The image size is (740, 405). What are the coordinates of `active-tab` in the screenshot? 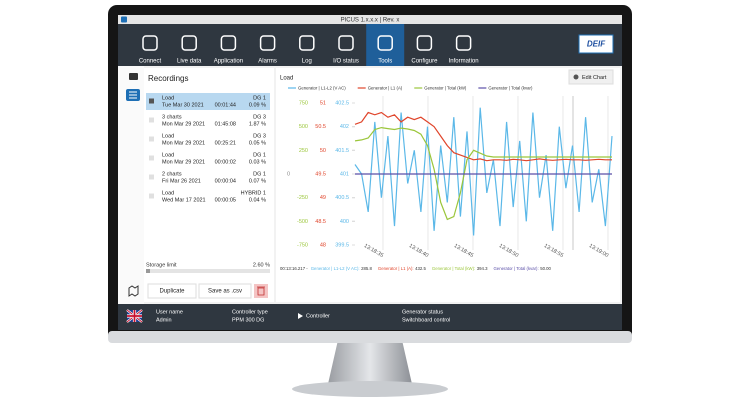 It's located at (385, 45).